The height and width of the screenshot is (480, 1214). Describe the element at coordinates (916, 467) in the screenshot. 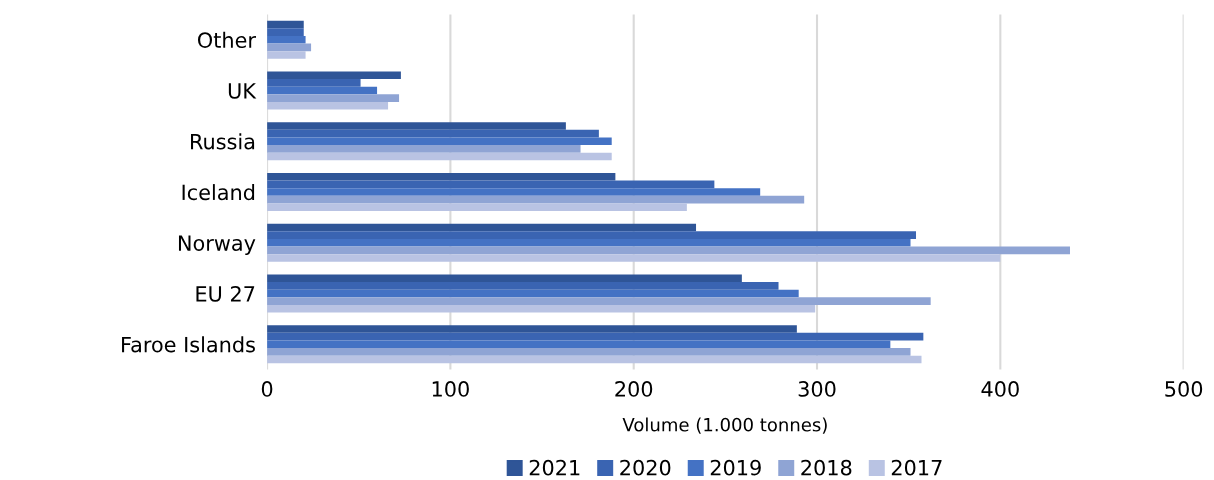

I see `legend-label: 2017` at that location.